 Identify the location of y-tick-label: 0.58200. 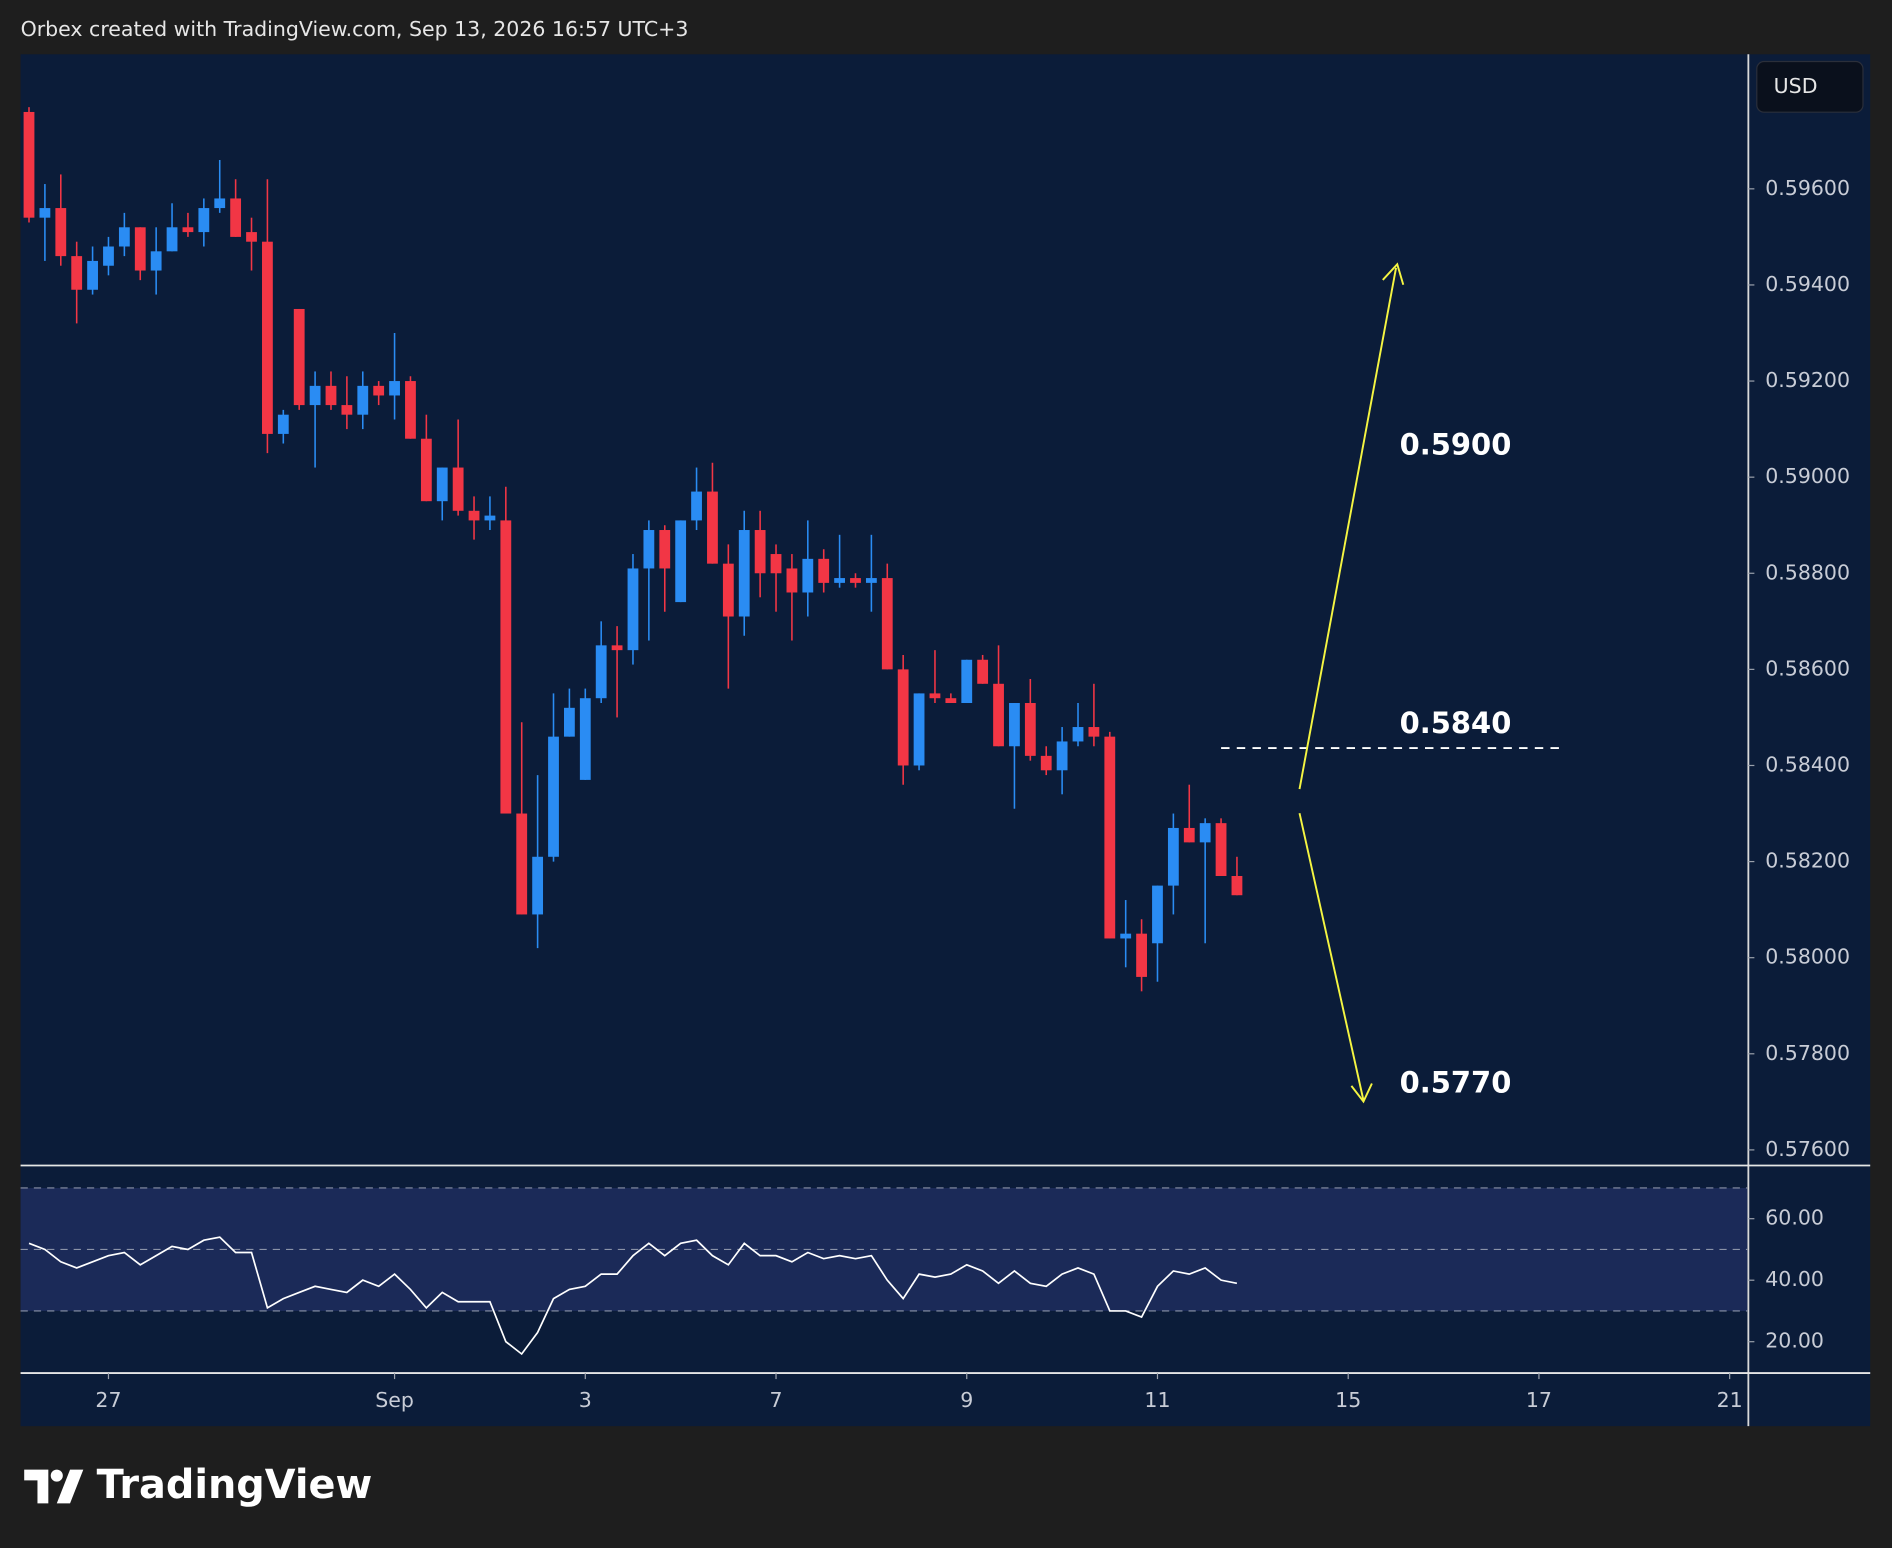
(1807, 861).